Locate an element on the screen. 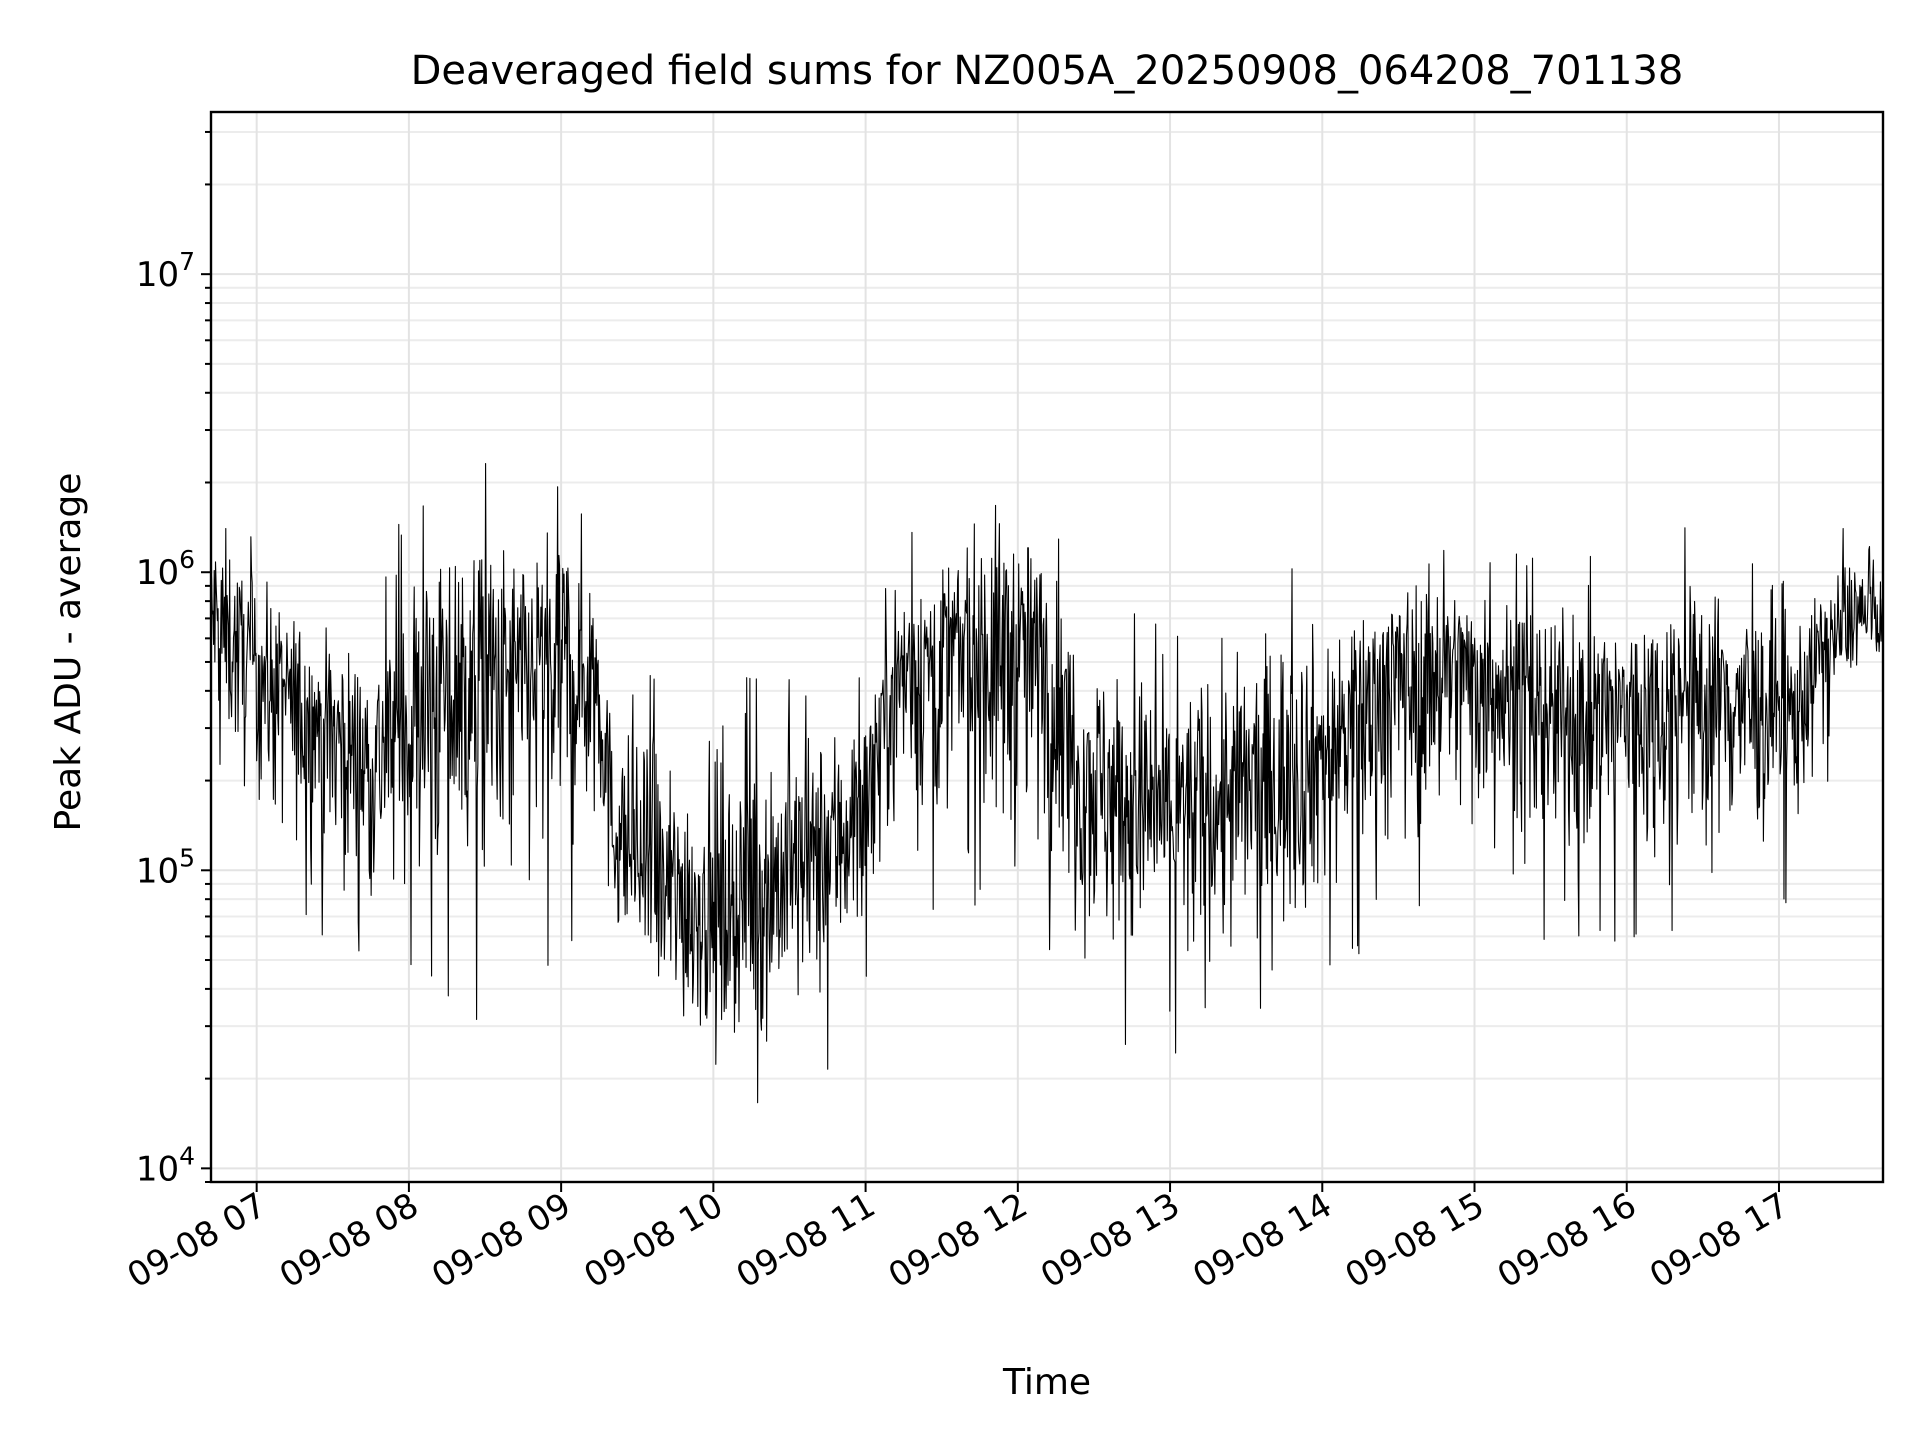 Image resolution: width=1920 pixels, height=1440 pixels. y-tick-label: 10⁴ is located at coordinates (165, 1165).